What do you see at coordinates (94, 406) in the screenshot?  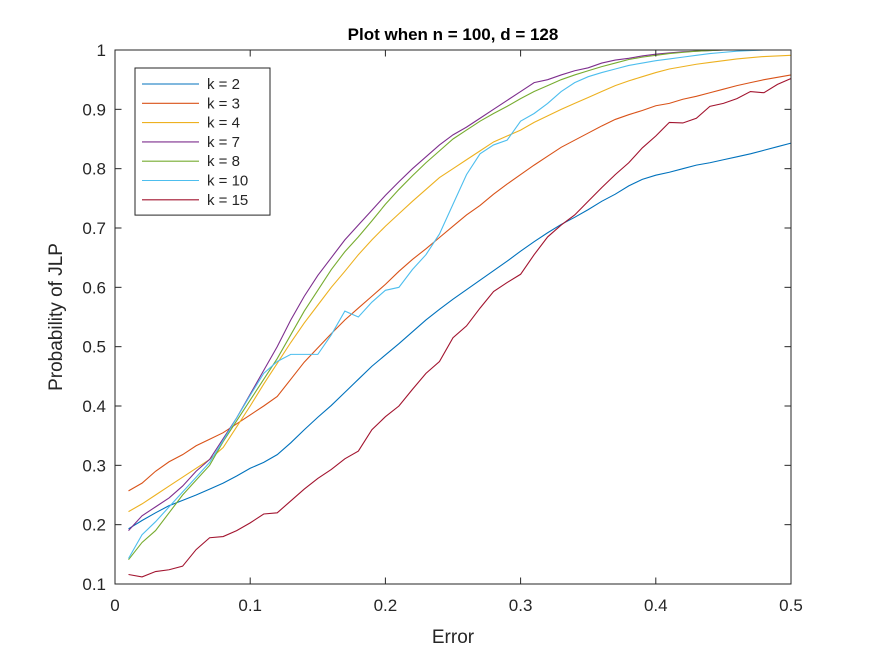 I see `y-tick-label-3: 0.4` at bounding box center [94, 406].